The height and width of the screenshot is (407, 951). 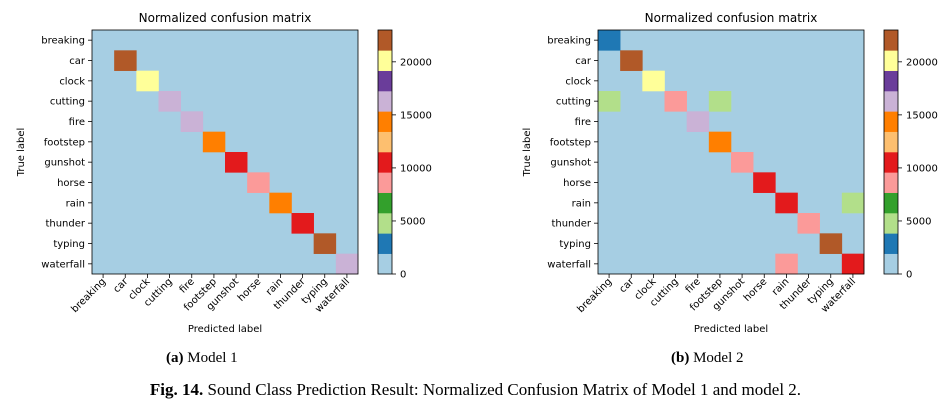 What do you see at coordinates (609, 101) in the screenshot?
I see `matrix-cell-cutting-breaking` at bounding box center [609, 101].